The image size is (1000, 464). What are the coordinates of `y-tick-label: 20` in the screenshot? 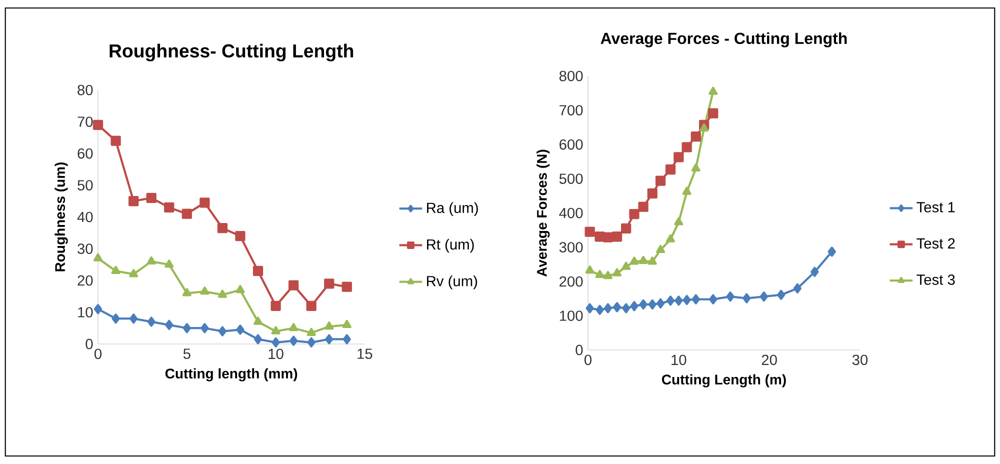 It's located at (85, 280).